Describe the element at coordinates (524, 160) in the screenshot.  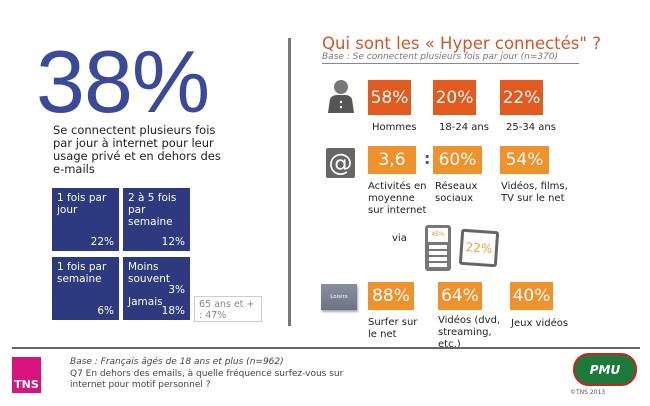
I see `stat-box: 54%` at that location.